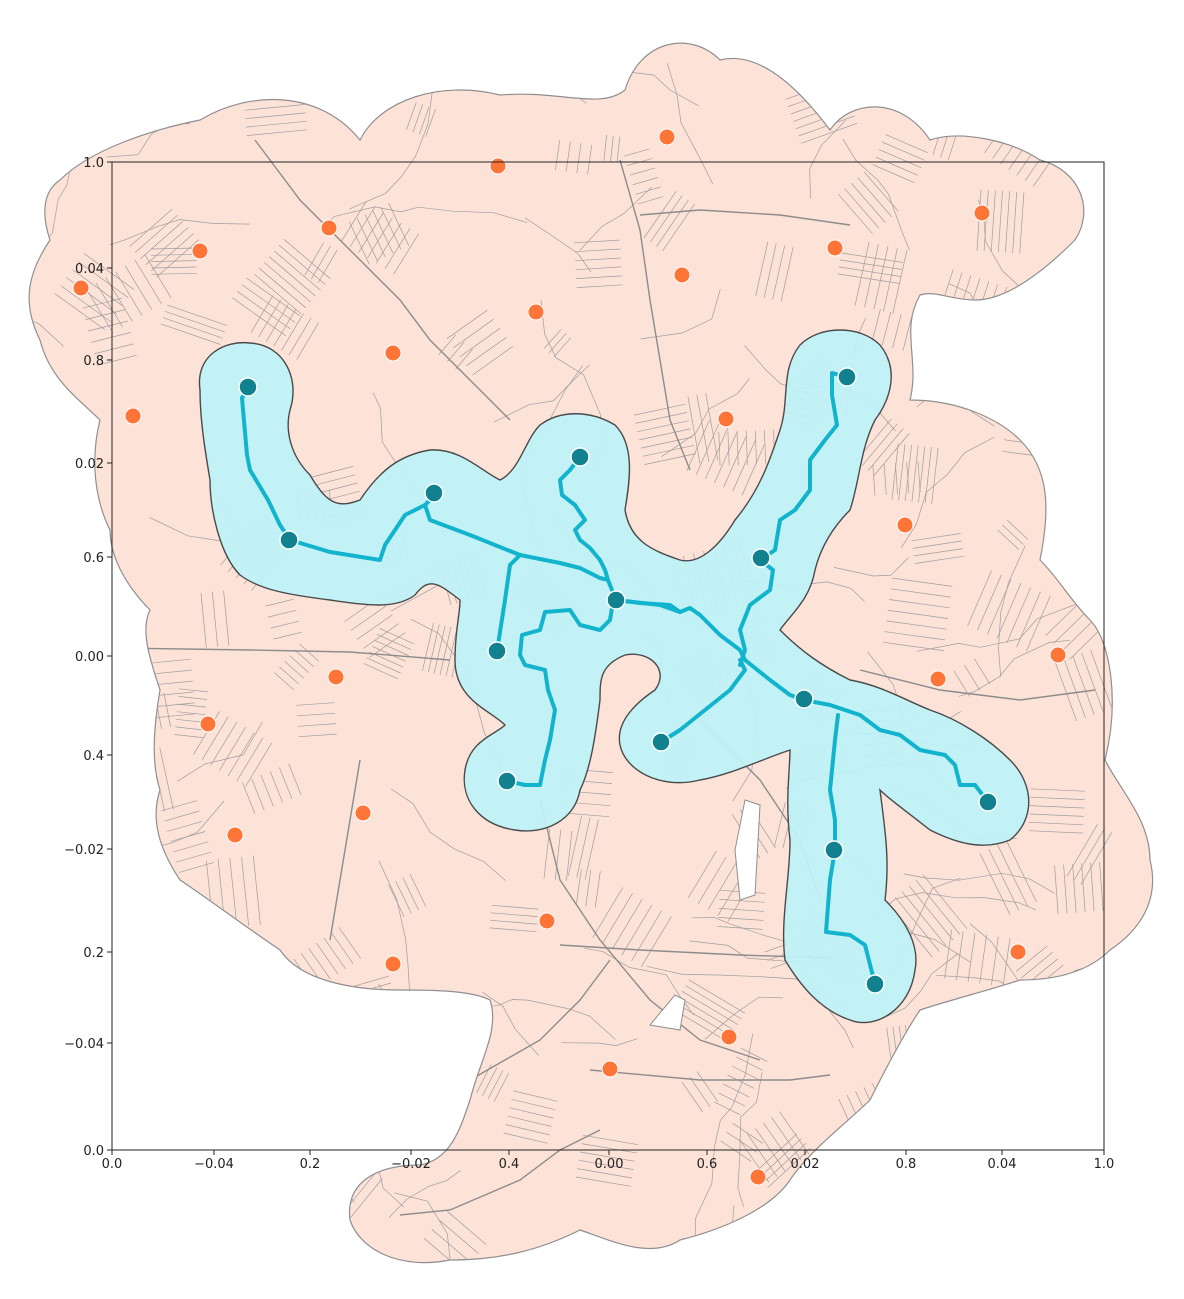 The width and height of the screenshot is (1184, 1299). I want to click on x-axis-ticks, so click(608, 1152).